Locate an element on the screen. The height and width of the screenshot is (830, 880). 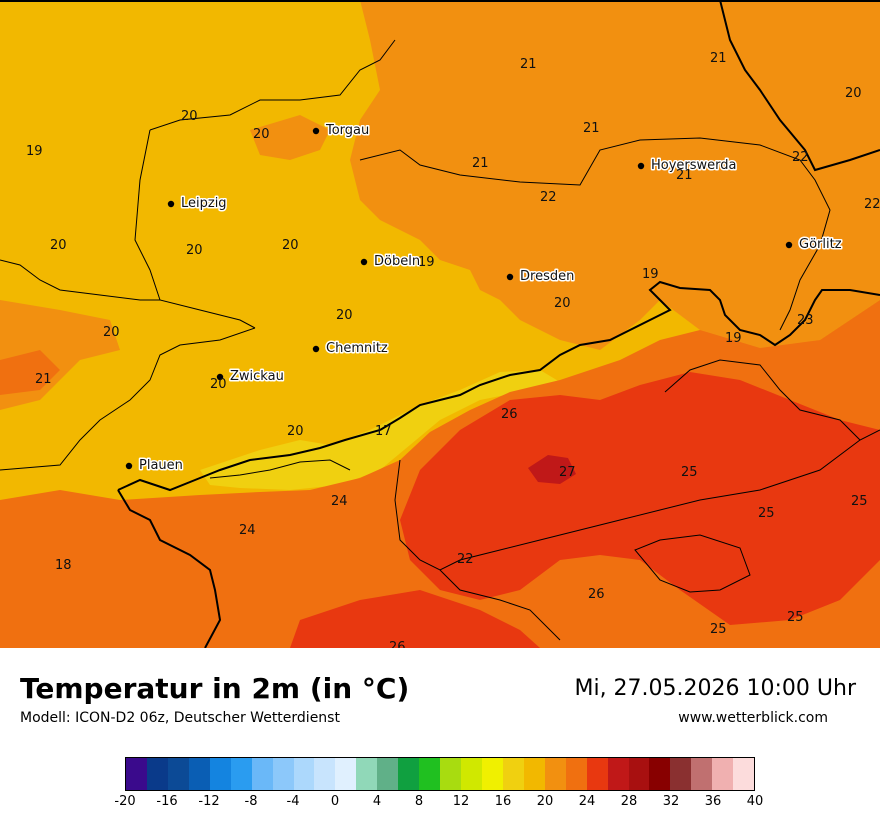
temp-label: 24 is located at coordinates (339, 501).